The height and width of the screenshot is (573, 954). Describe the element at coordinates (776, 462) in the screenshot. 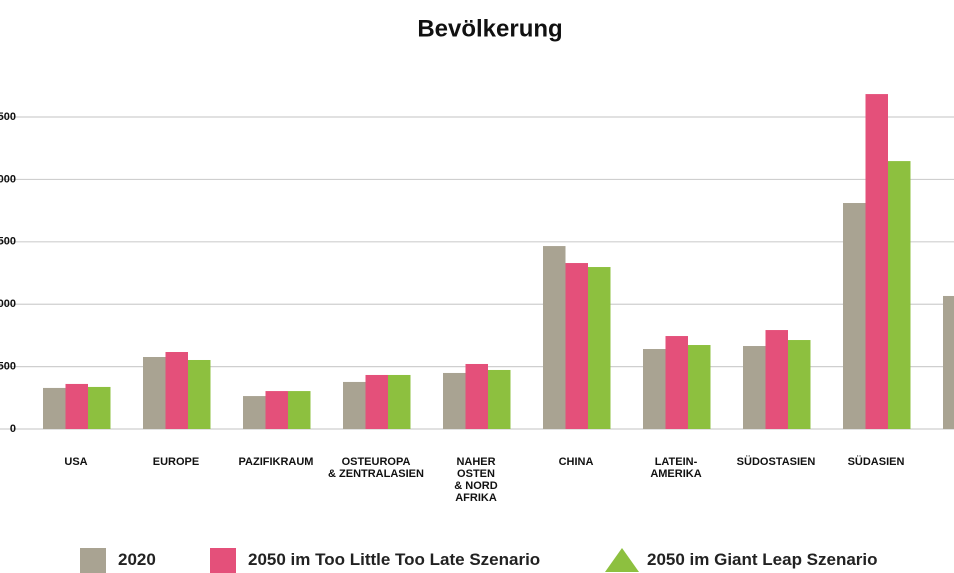

I see `x-tick-label: SÜDOSTASIEN` at that location.